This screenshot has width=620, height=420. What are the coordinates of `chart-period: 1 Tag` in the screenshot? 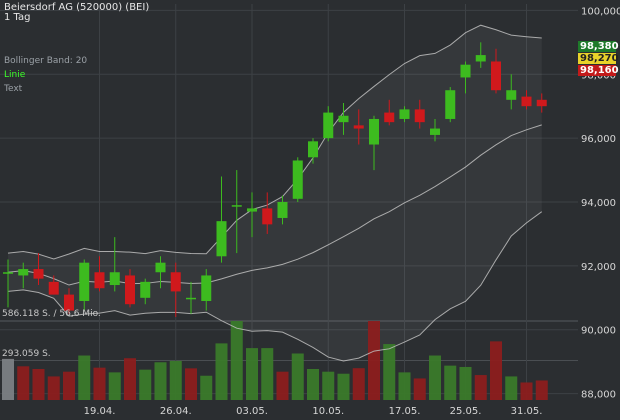 It's located at (17, 17).